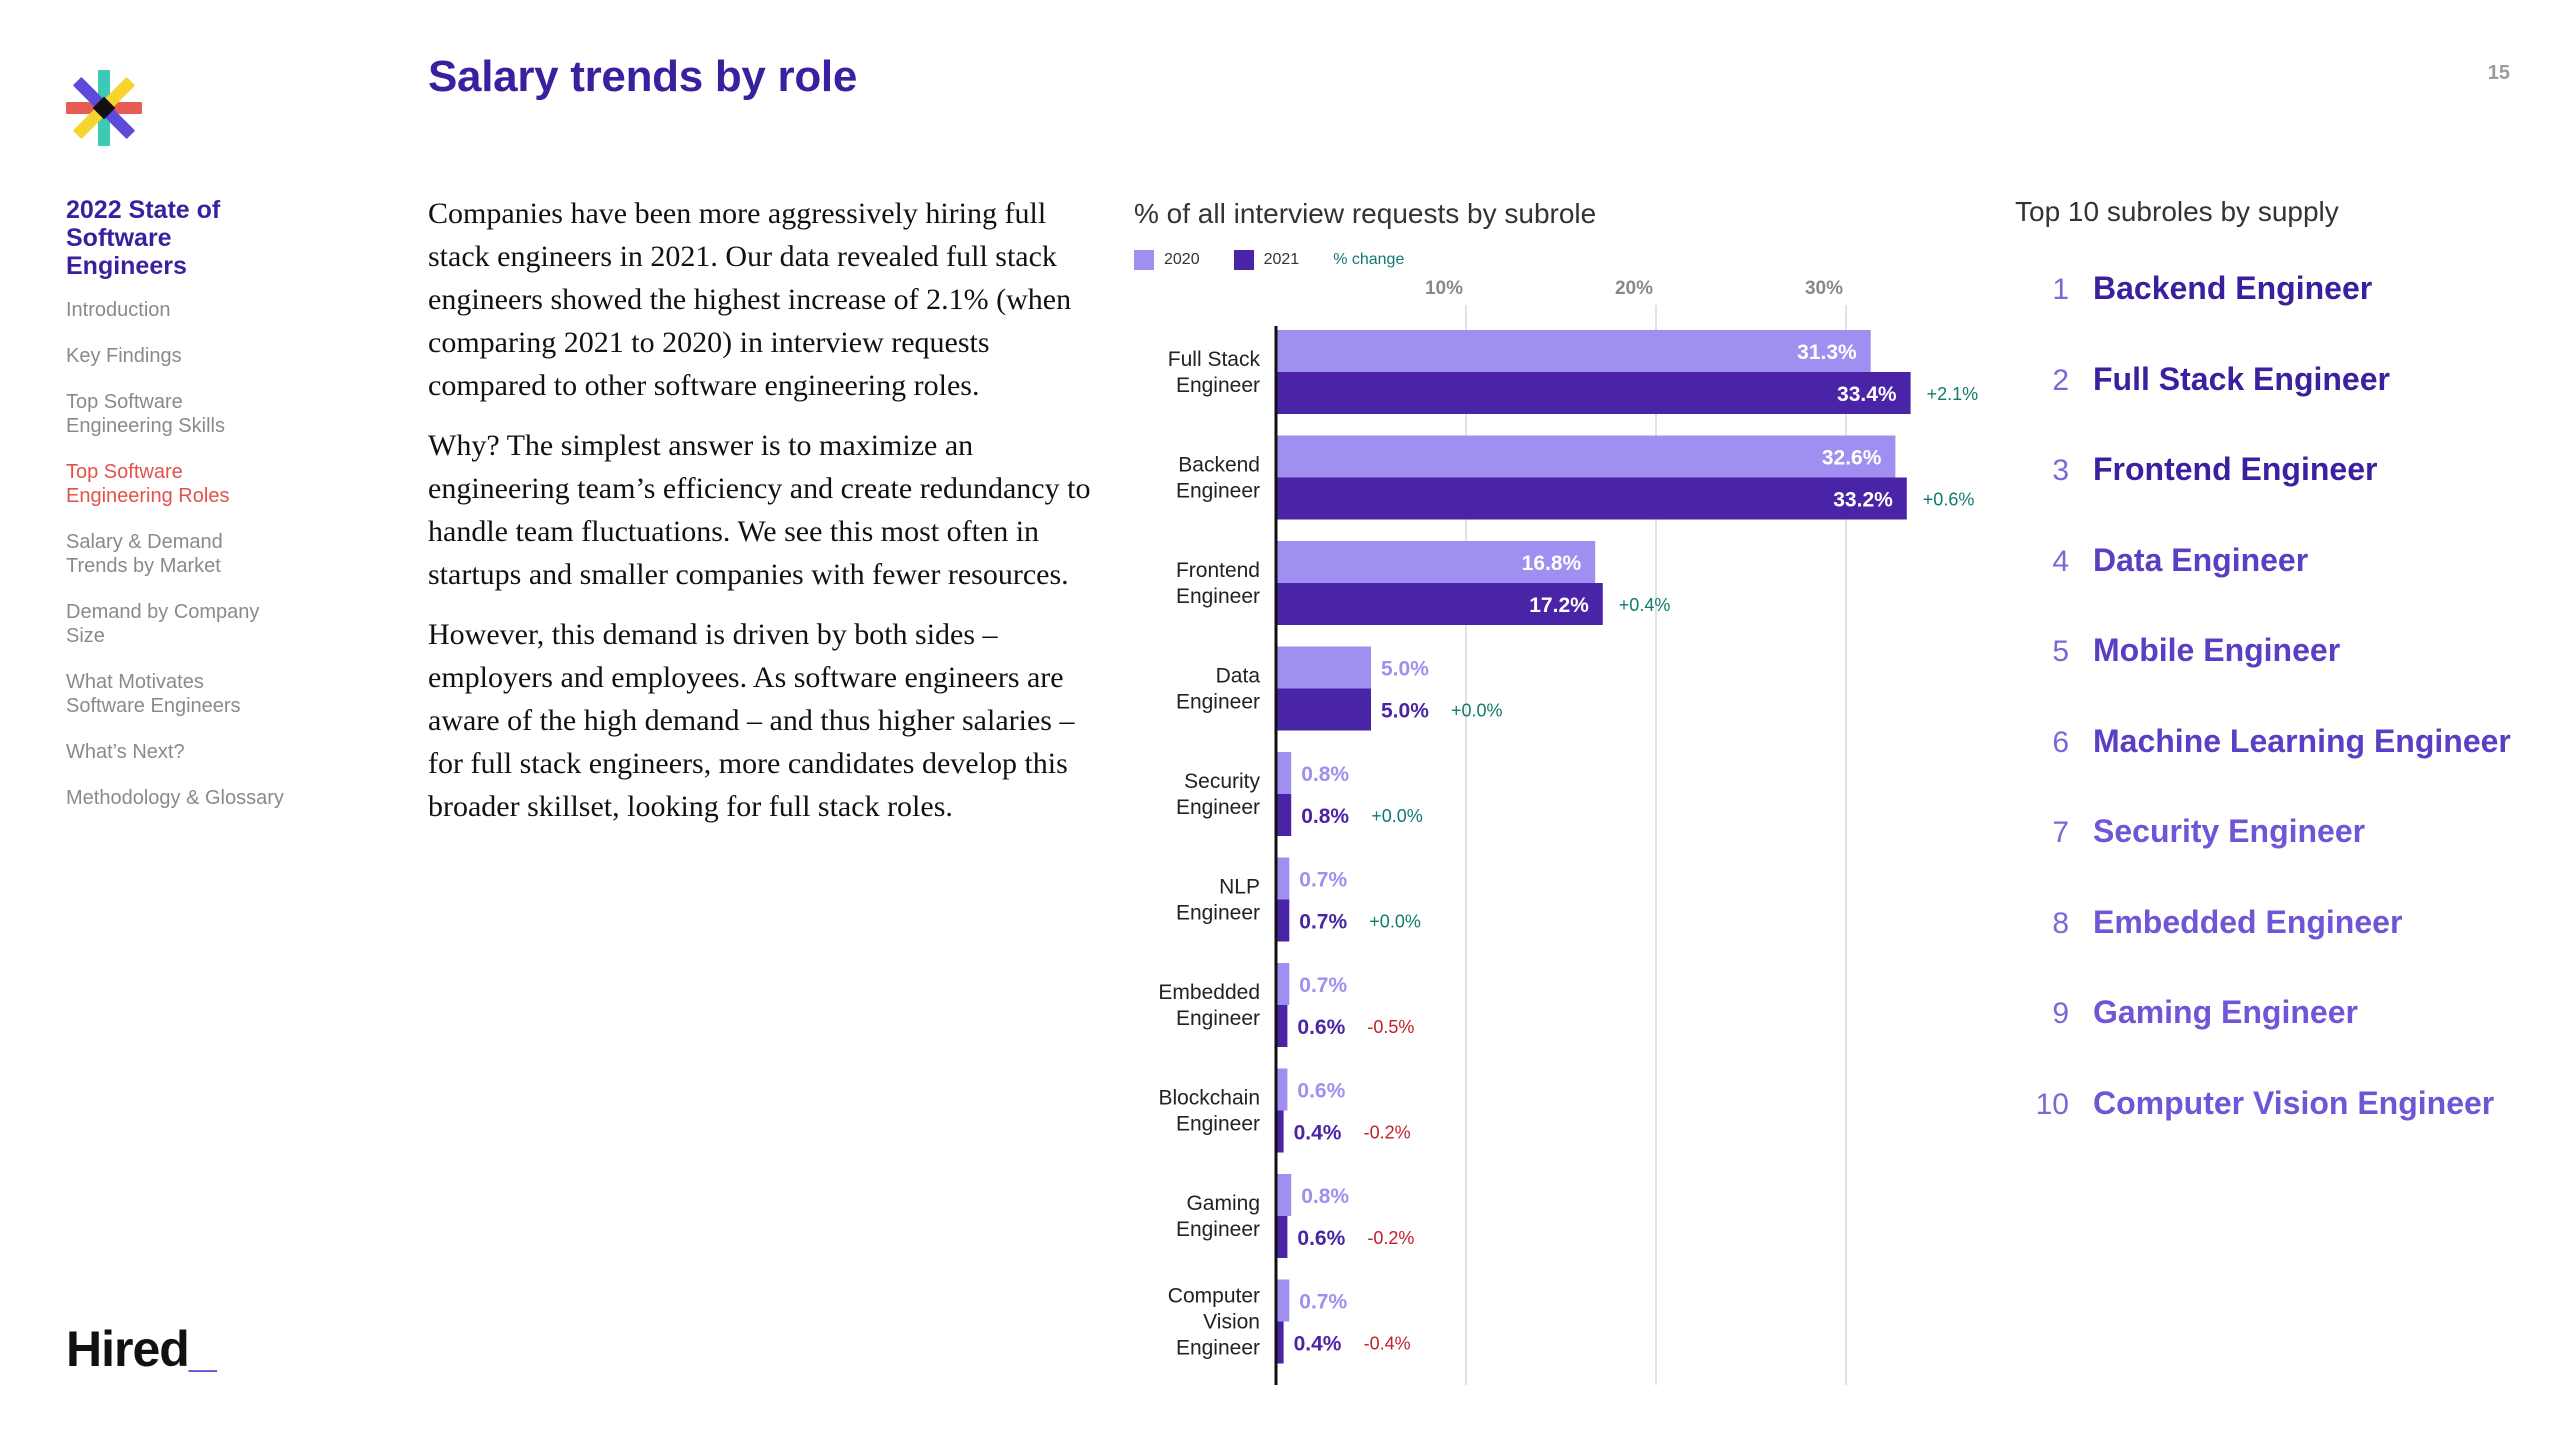 Image resolution: width=2560 pixels, height=1440 pixels. What do you see at coordinates (124, 356) in the screenshot?
I see `sidebar-item-key-findings: Key Findings` at bounding box center [124, 356].